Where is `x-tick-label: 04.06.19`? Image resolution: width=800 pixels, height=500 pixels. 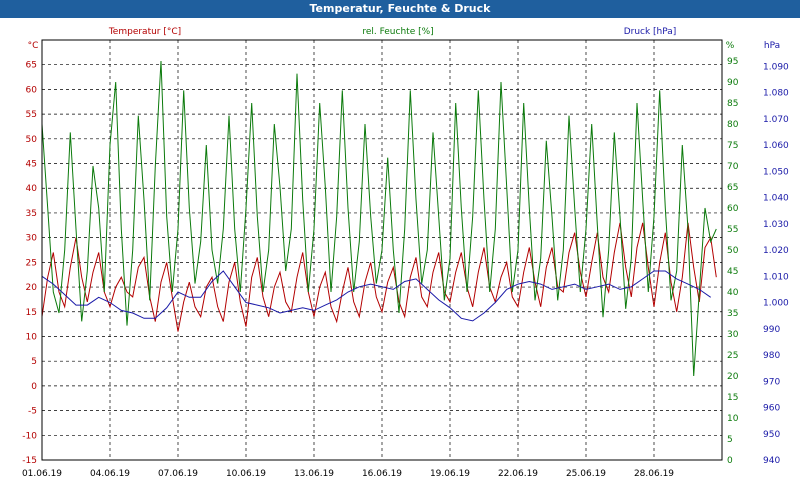
x-tick-label: 04.06.19 is located at coordinates (110, 474).